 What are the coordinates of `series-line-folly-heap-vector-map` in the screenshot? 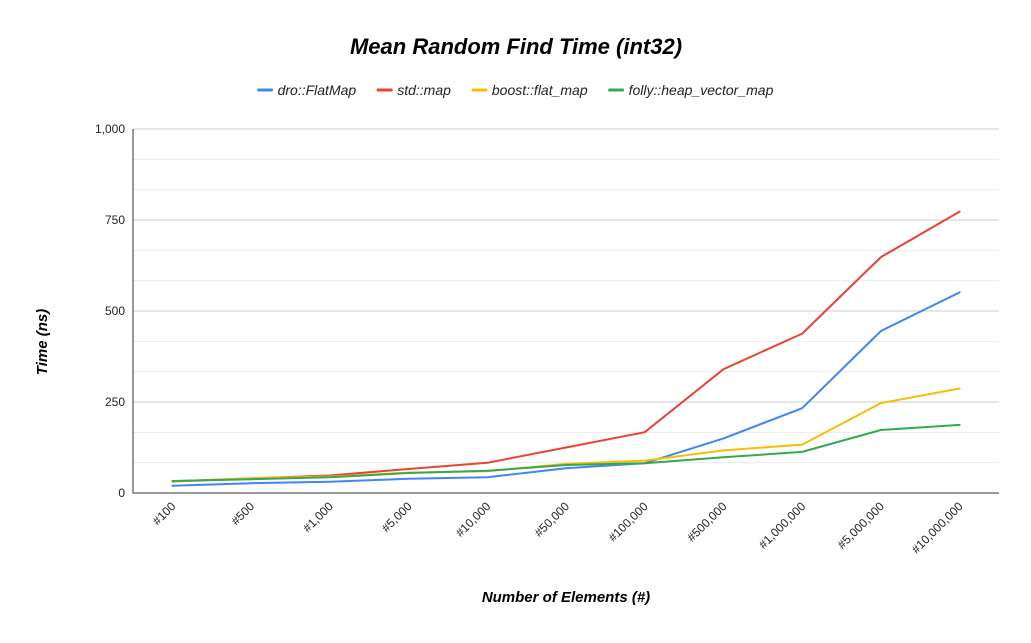 It's located at (566, 452).